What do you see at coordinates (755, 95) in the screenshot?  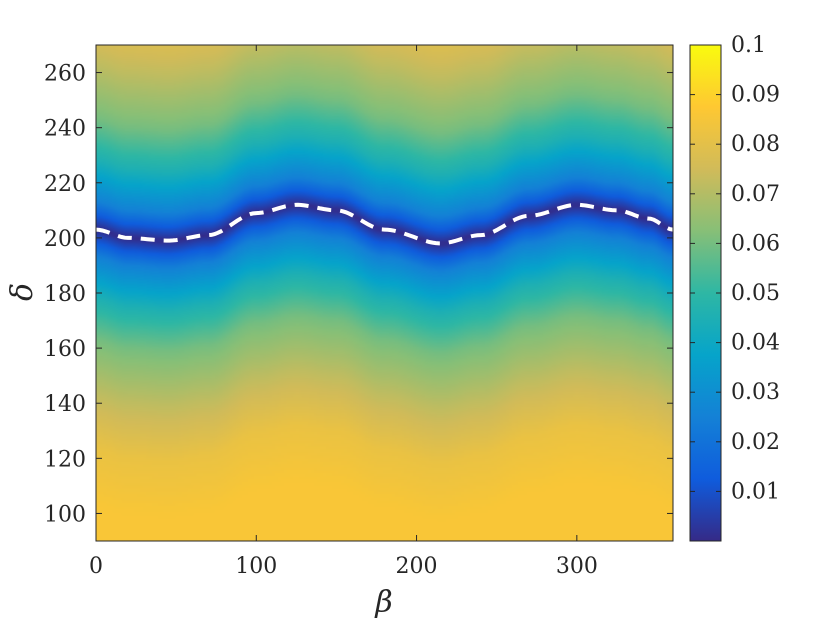 I see `colorbar-tick-label: 0.09` at bounding box center [755, 95].